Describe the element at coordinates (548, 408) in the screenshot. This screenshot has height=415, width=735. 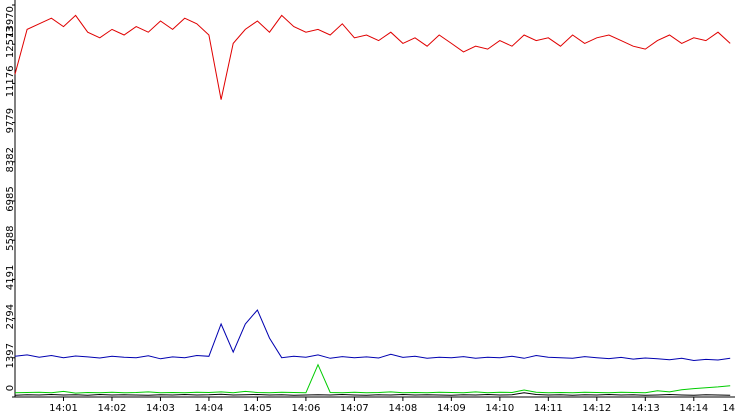
I see `x-tick-label: 14:11` at that location.